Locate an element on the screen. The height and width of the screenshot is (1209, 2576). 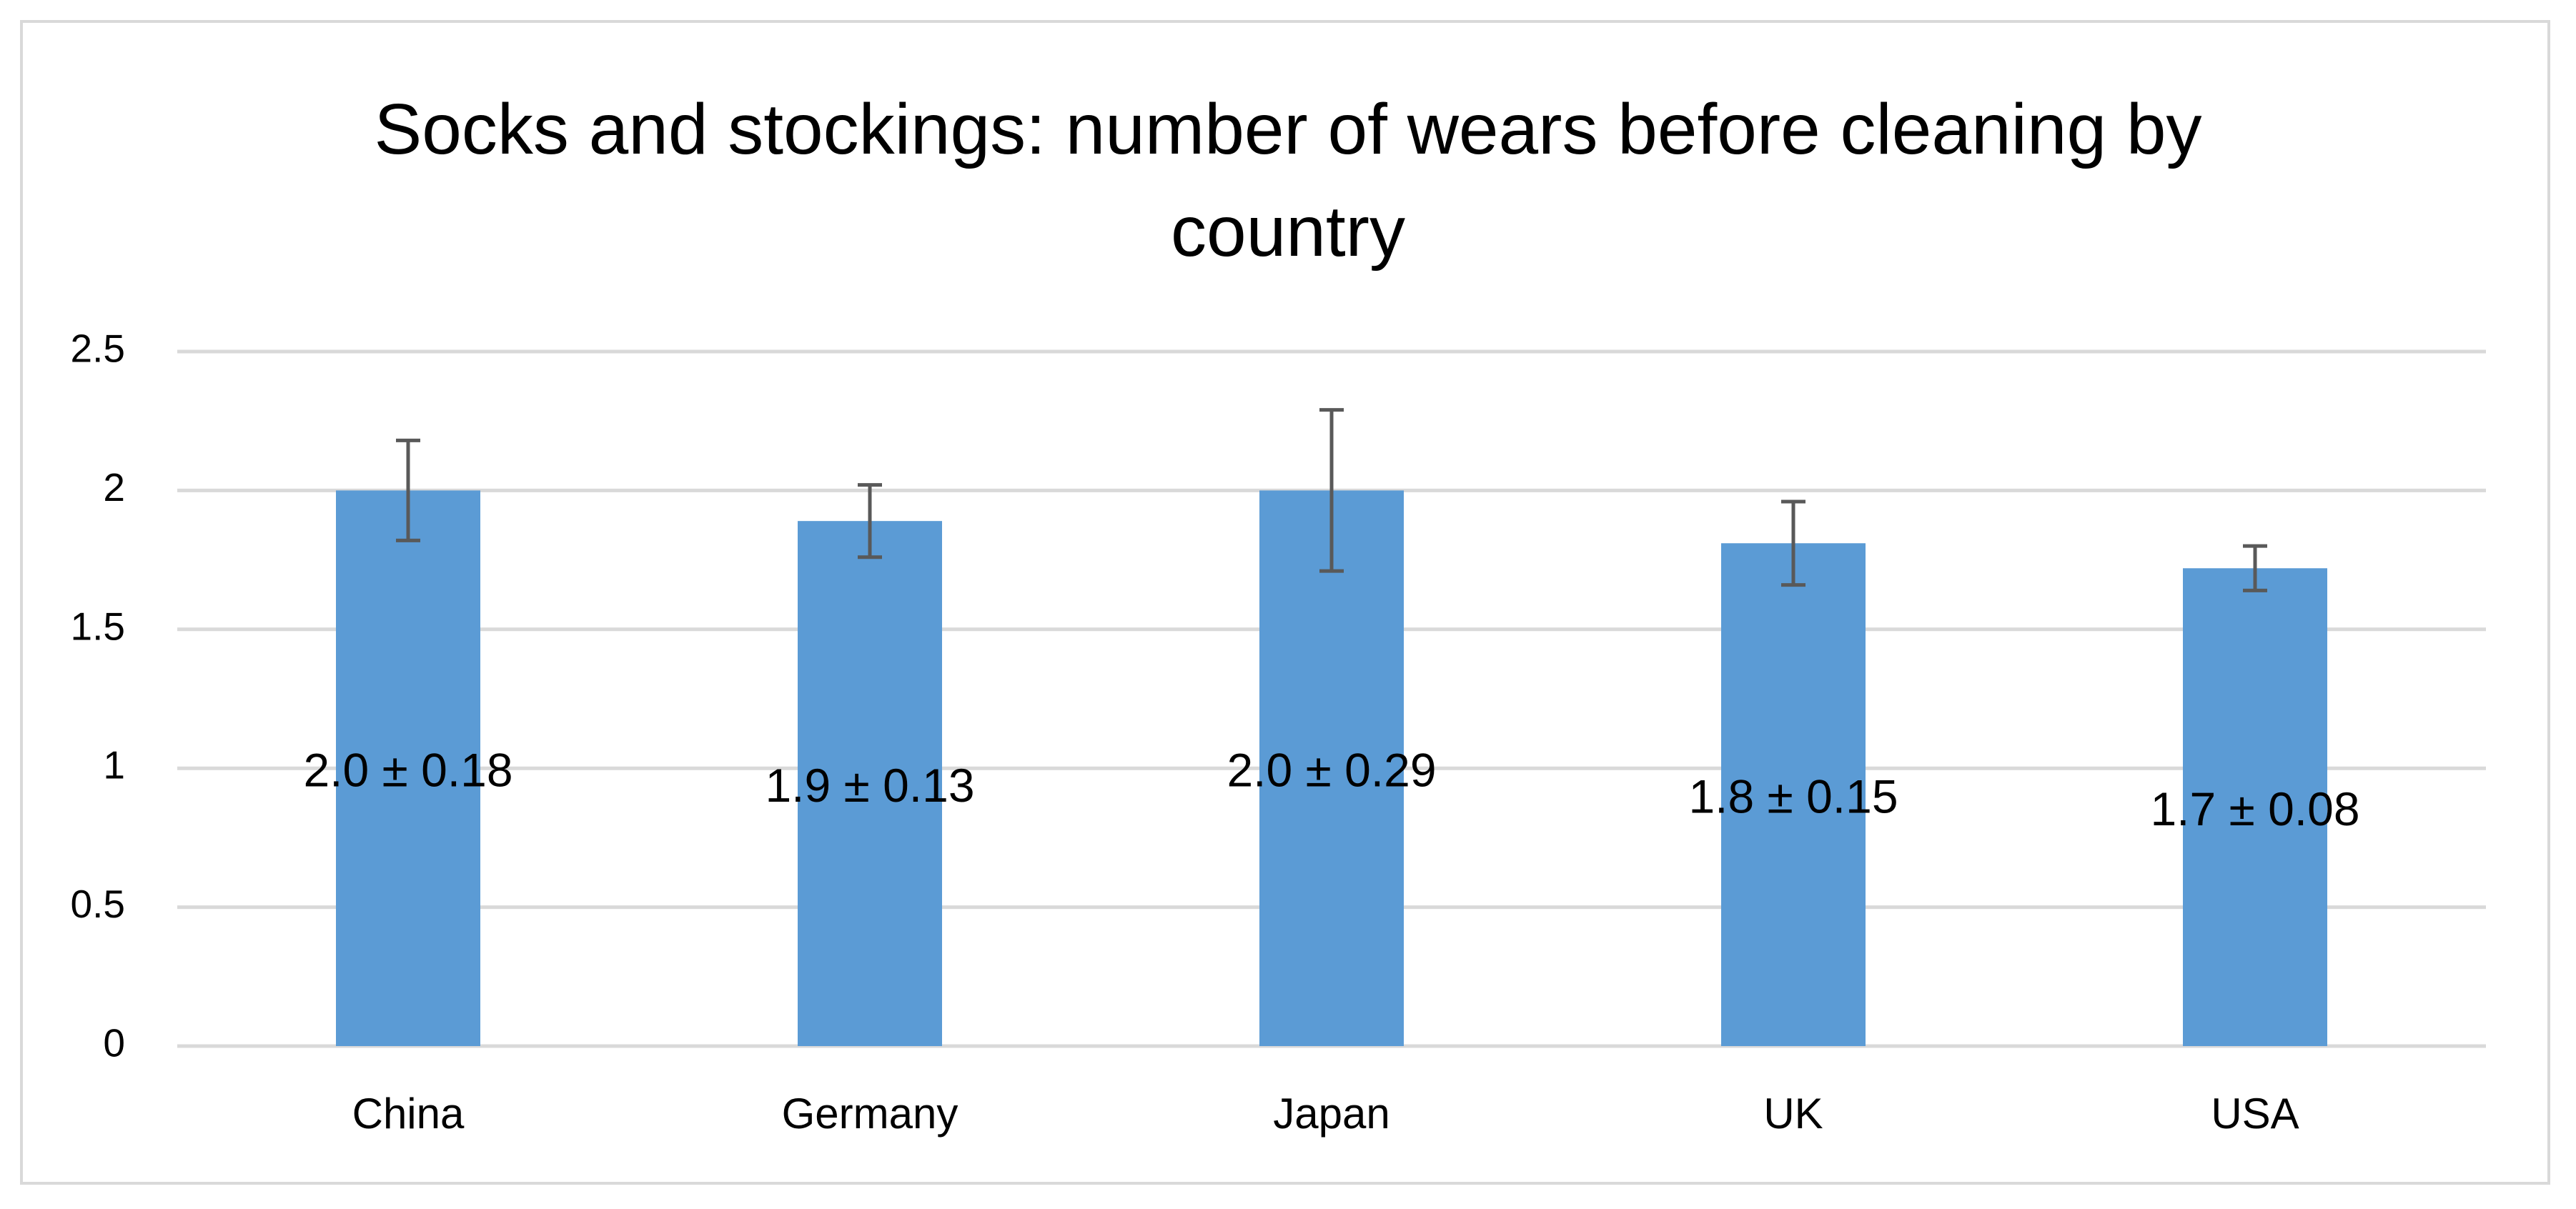
data-label: 1.7 ± 0.08 is located at coordinates (2254, 808).